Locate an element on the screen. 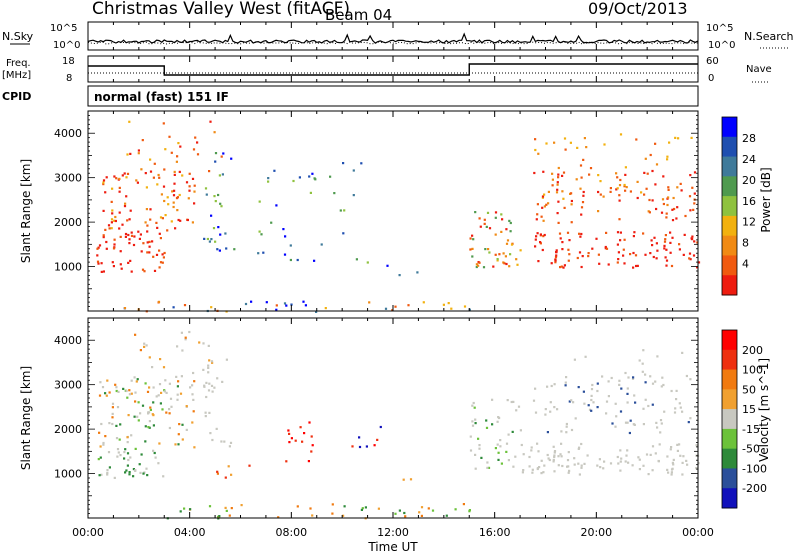 The height and width of the screenshot is (554, 800). colorbar-tick-label: 4 is located at coordinates (745, 264).